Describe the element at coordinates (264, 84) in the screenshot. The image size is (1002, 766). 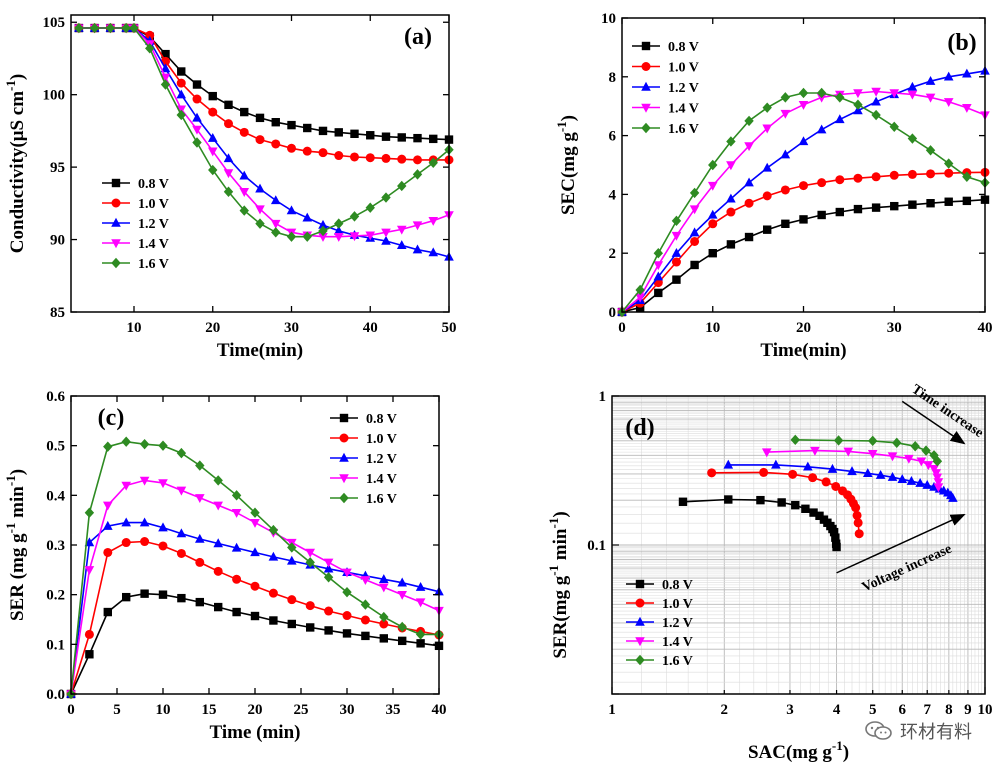
I see `panel-a-series-0-line` at that location.